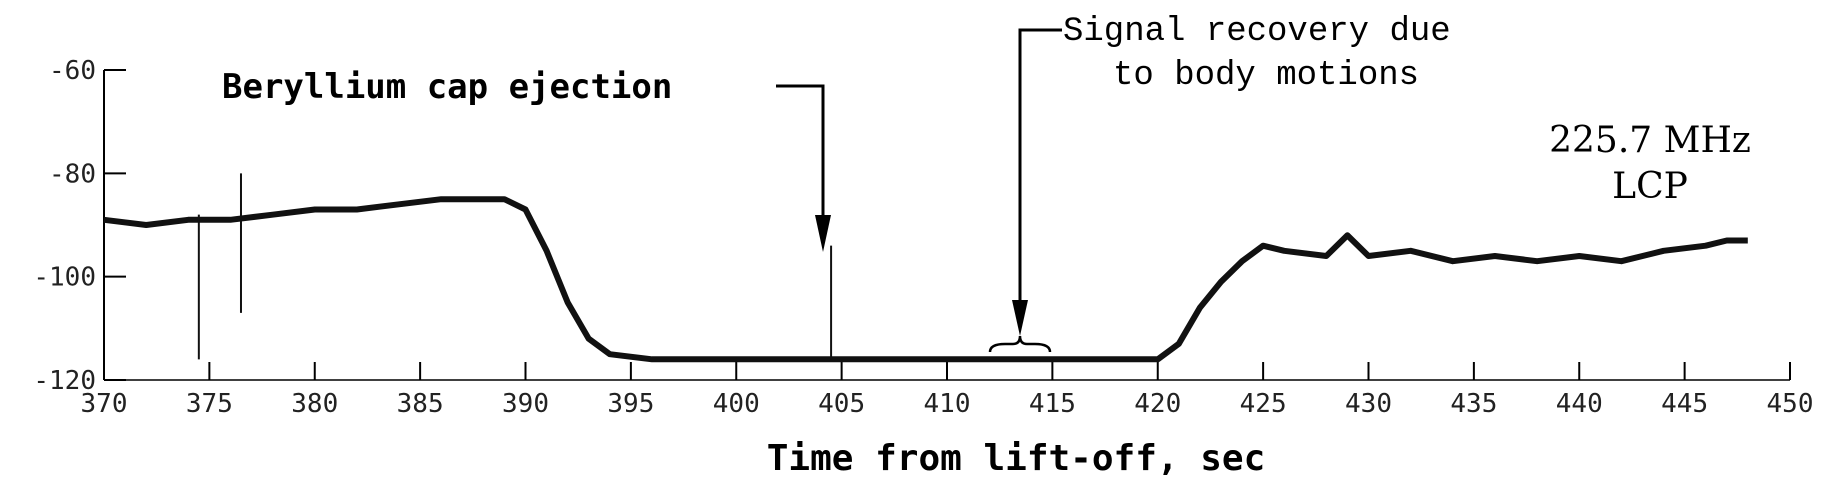  I want to click on annotation-frequency: 225.7 MHz LCP, so click(1650, 163).